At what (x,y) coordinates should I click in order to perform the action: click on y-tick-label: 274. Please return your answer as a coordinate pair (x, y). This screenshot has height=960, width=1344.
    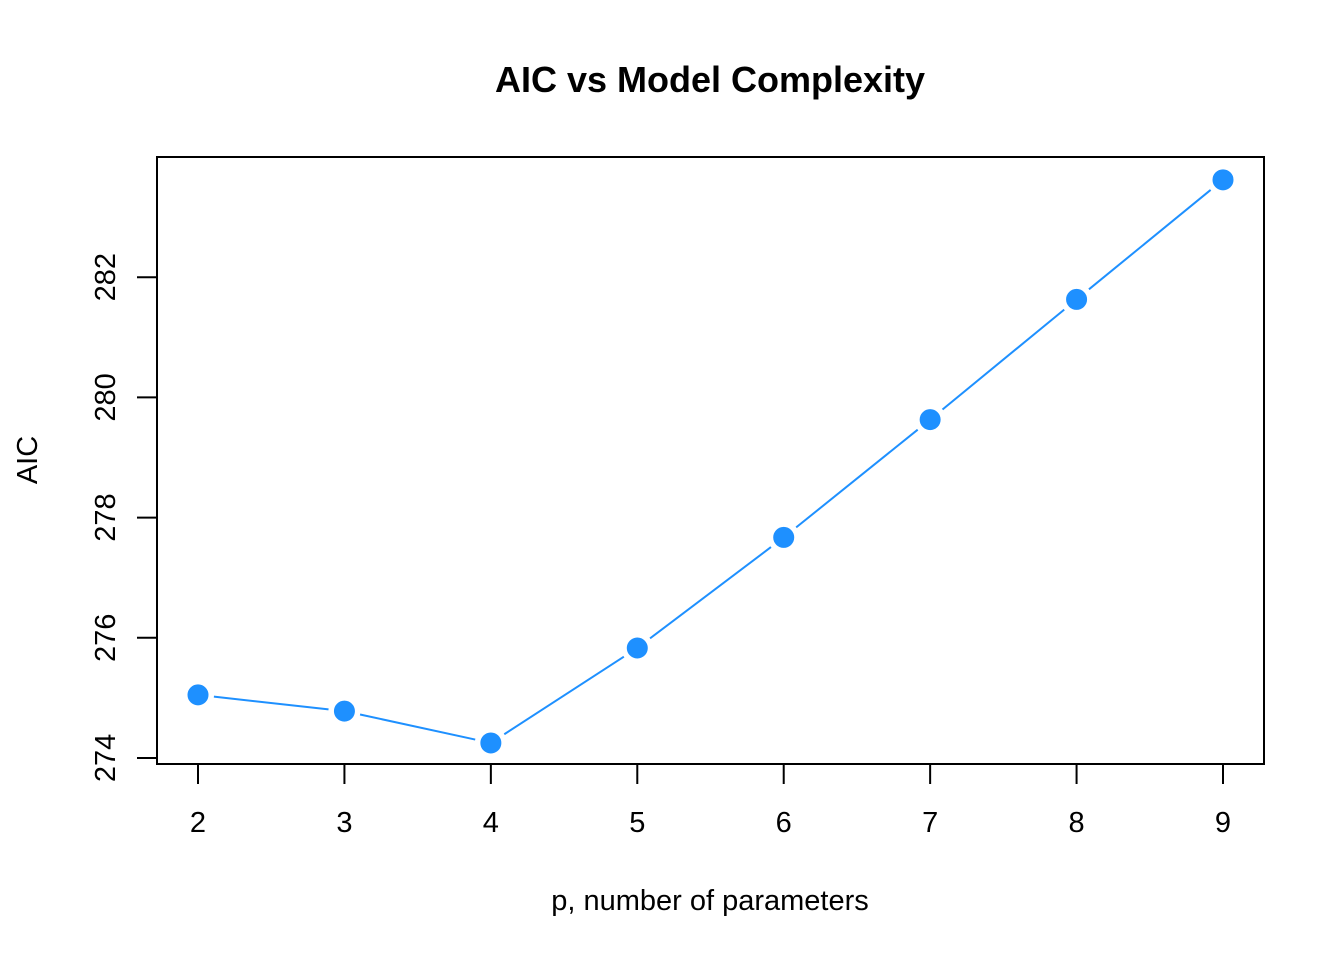
    Looking at the image, I should click on (106, 758).